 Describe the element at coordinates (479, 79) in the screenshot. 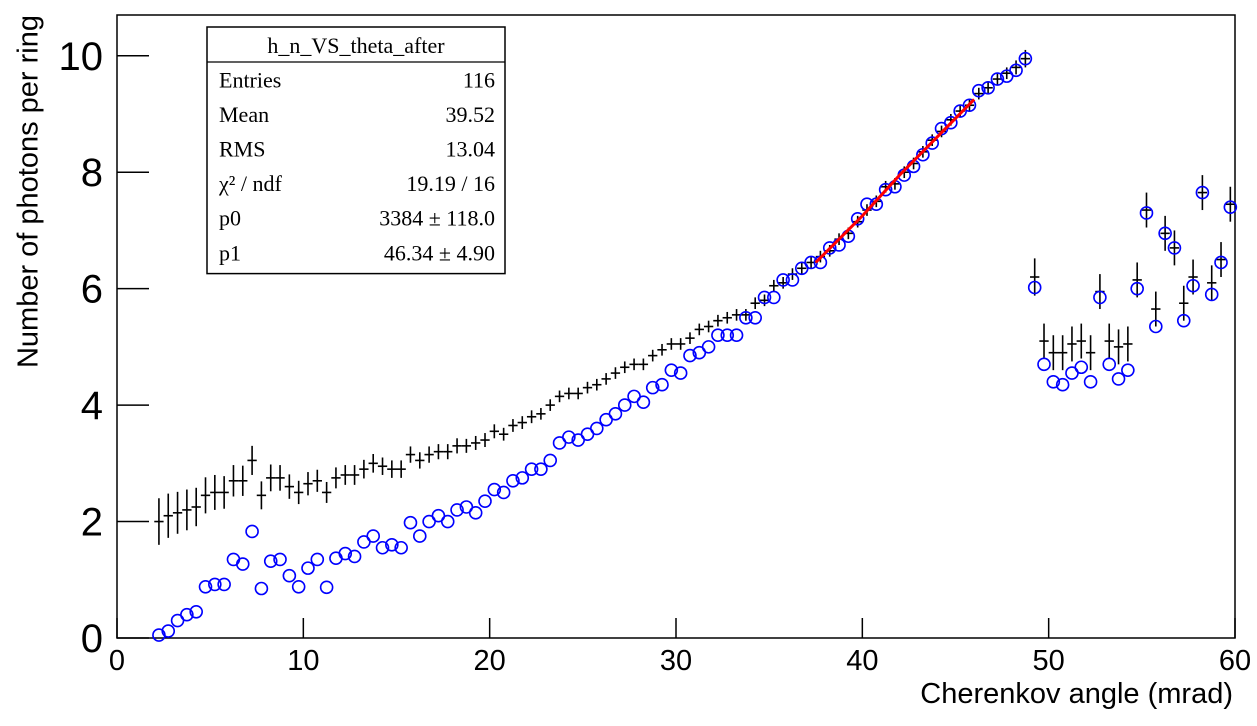

I see `stats-value: 116` at that location.